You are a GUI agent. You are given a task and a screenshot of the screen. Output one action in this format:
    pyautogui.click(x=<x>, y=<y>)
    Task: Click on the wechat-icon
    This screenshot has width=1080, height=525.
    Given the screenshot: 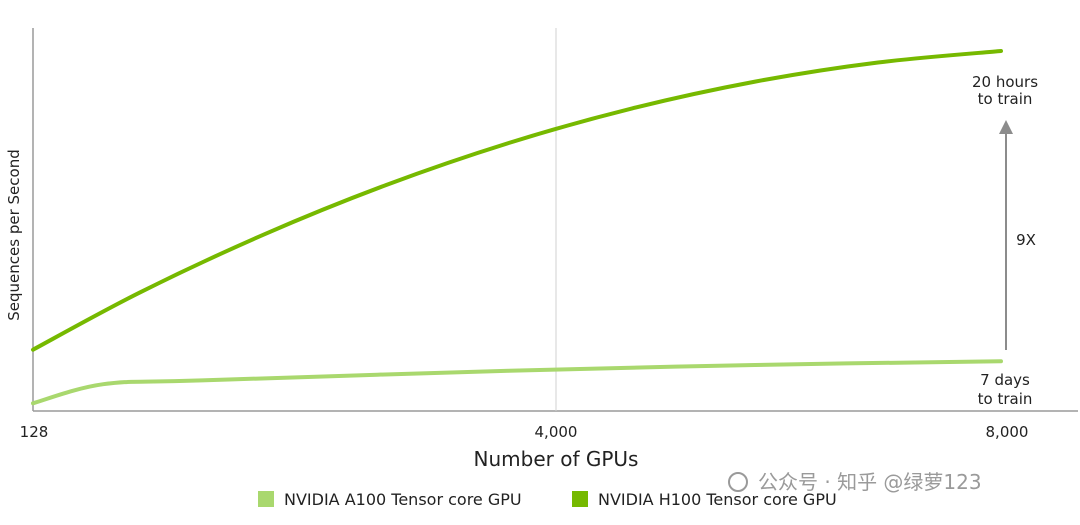 What is the action you would take?
    pyautogui.click(x=738, y=482)
    